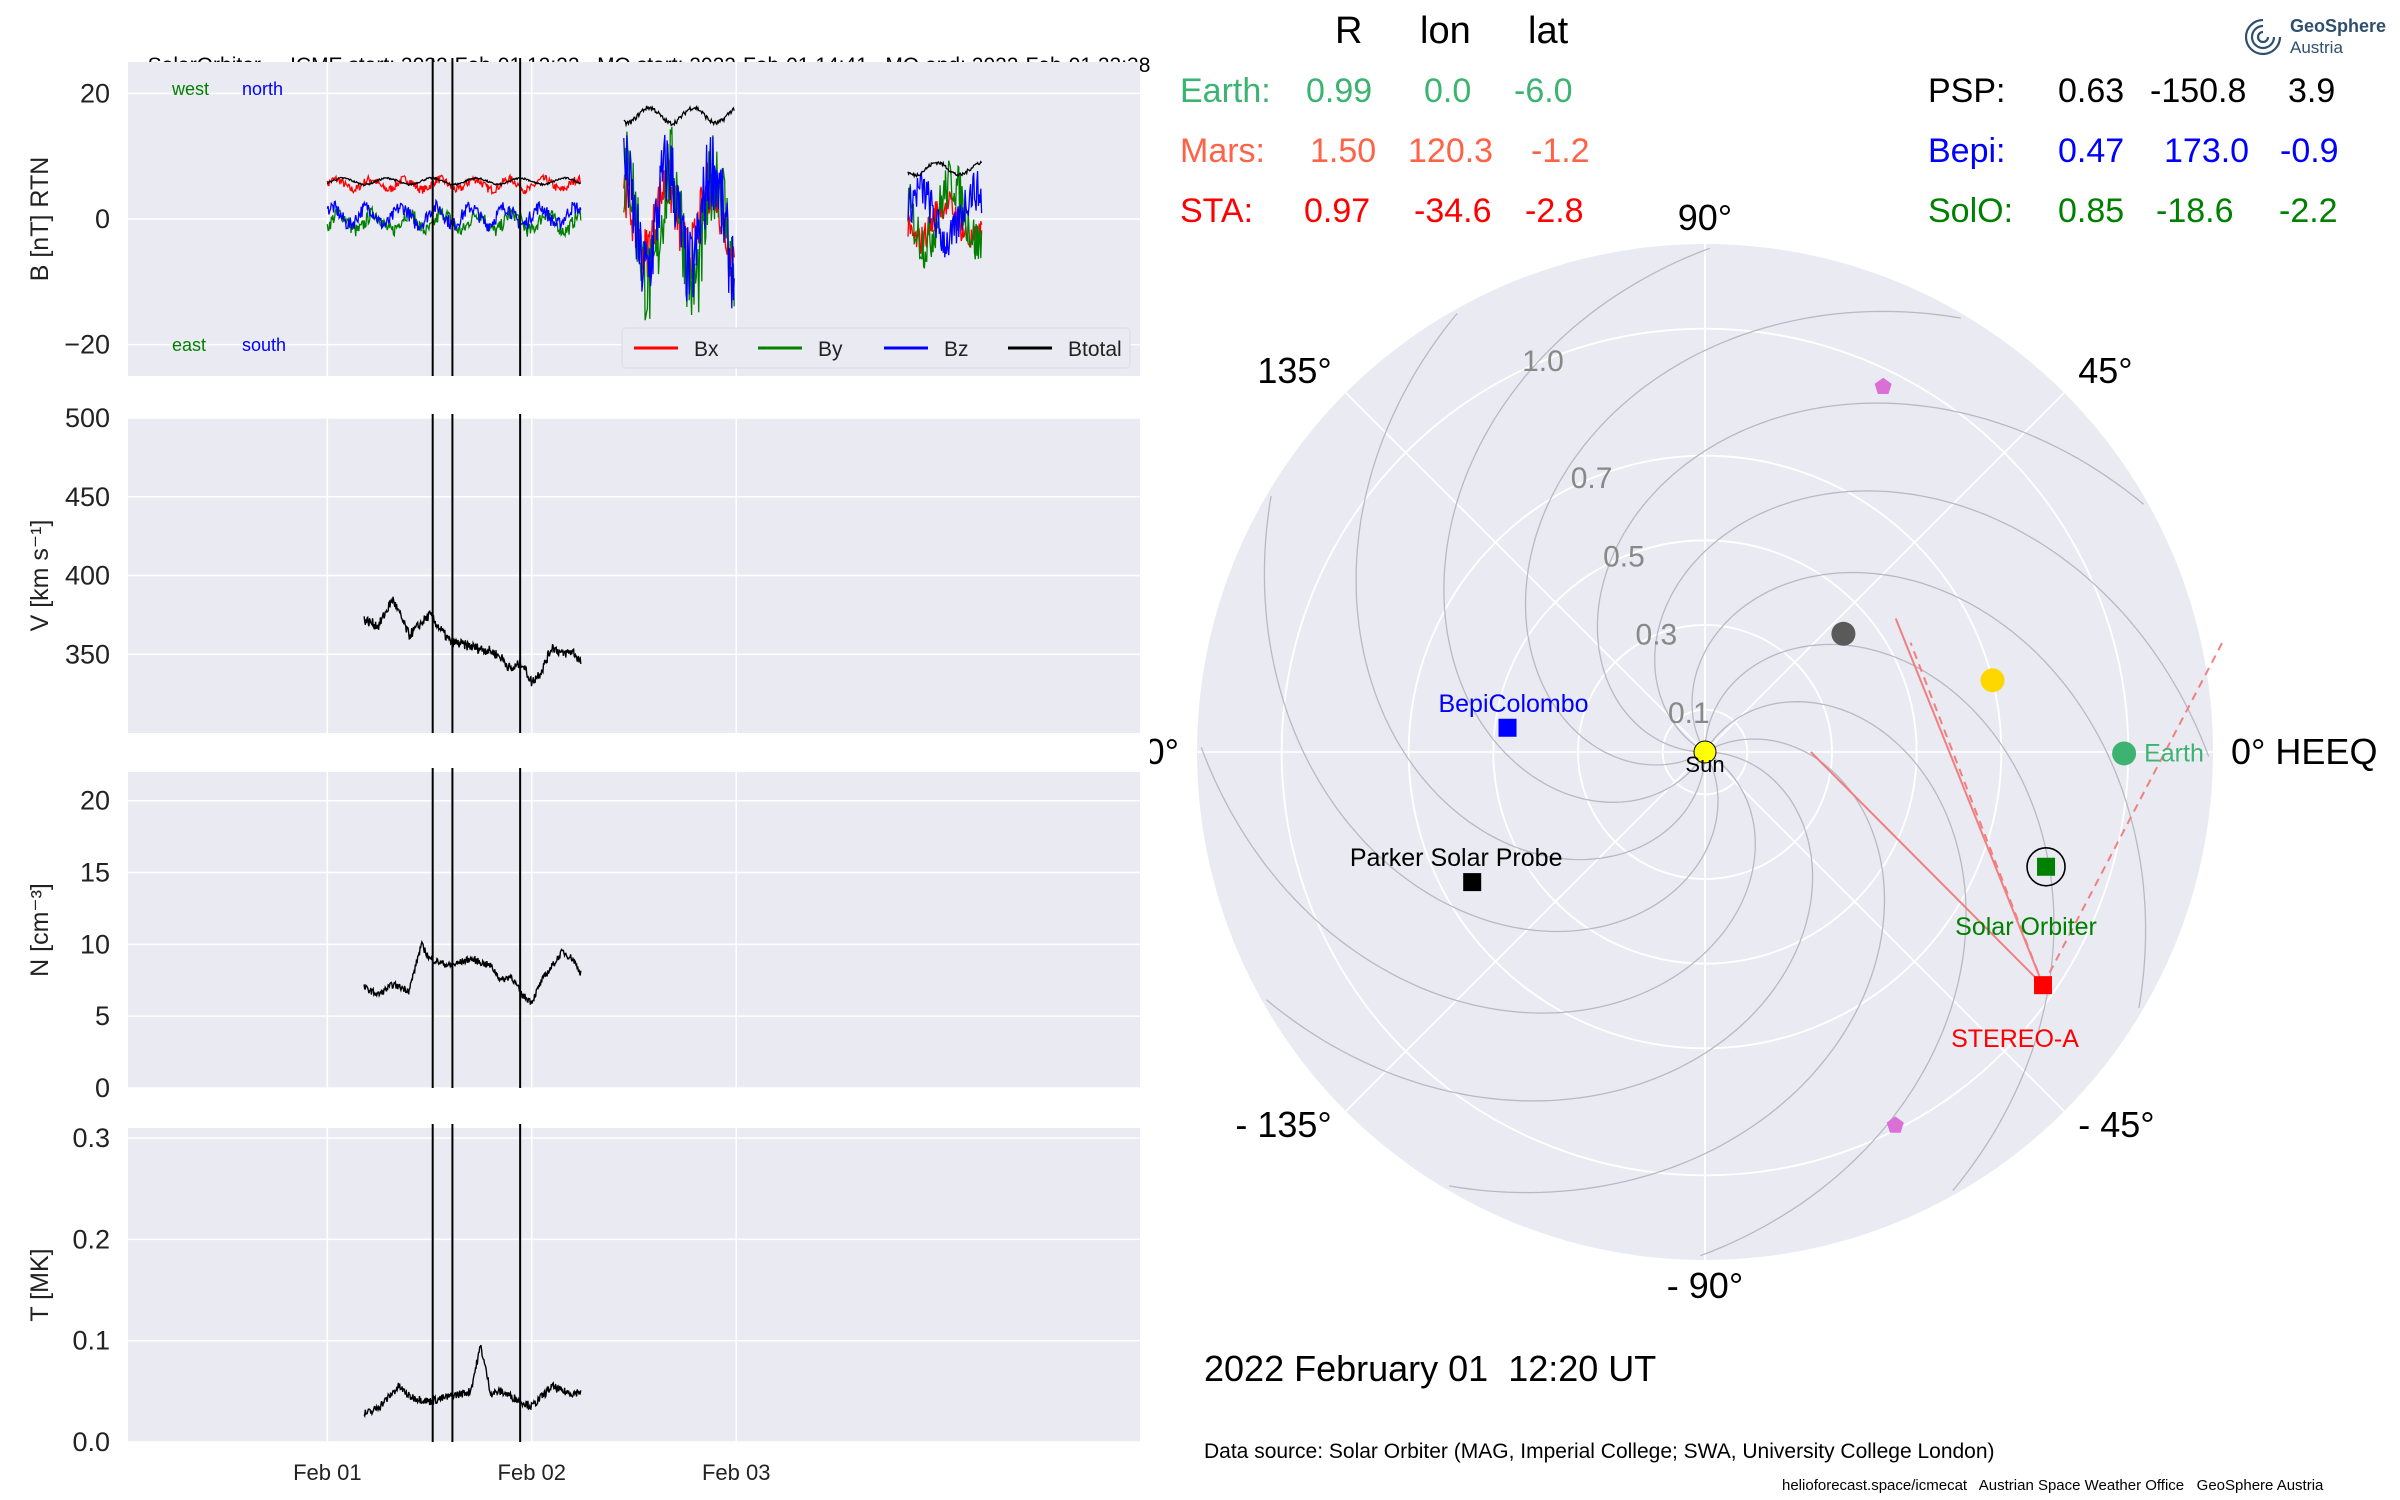 This screenshot has width=2400, height=1500. Describe the element at coordinates (1349, 31) in the screenshot. I see `table-header-r: R` at that location.